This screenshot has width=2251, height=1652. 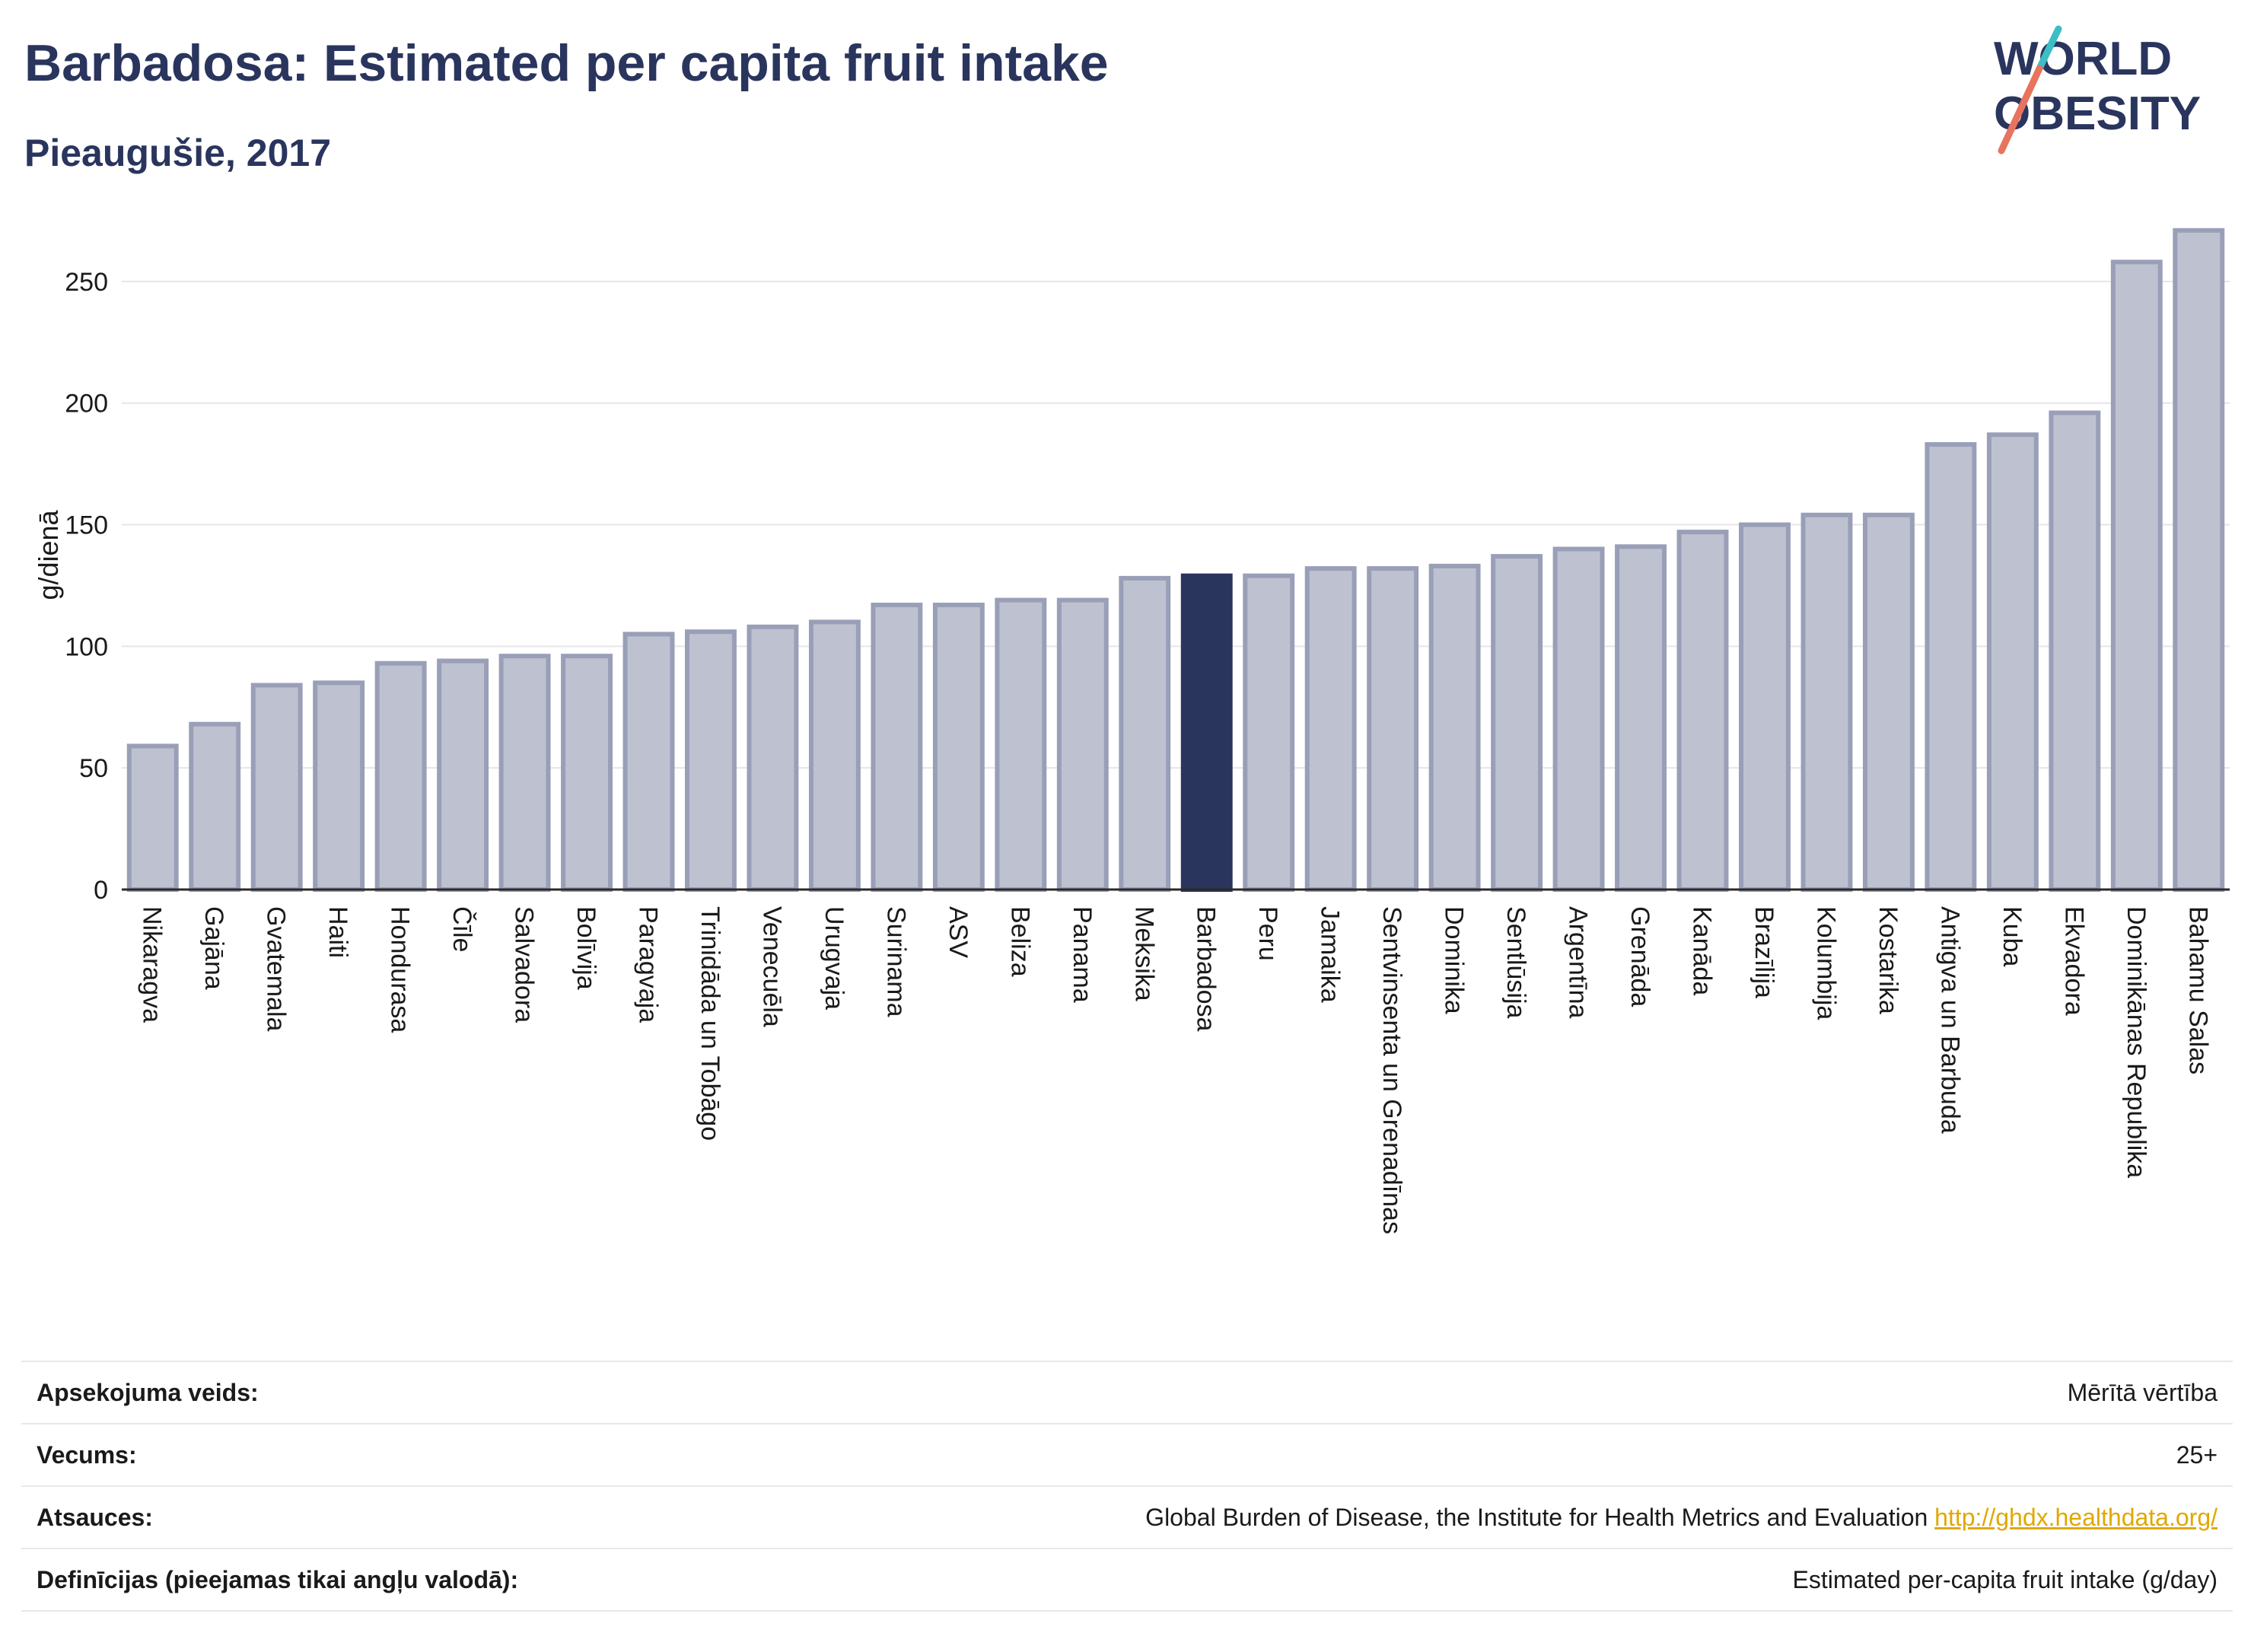 What do you see at coordinates (1143, 953) in the screenshot?
I see `x-tick-label: Meksika` at bounding box center [1143, 953].